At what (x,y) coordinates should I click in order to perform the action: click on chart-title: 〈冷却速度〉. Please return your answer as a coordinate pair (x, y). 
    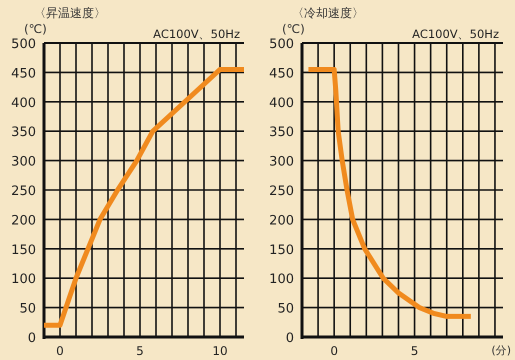
    Looking at the image, I should click on (328, 13).